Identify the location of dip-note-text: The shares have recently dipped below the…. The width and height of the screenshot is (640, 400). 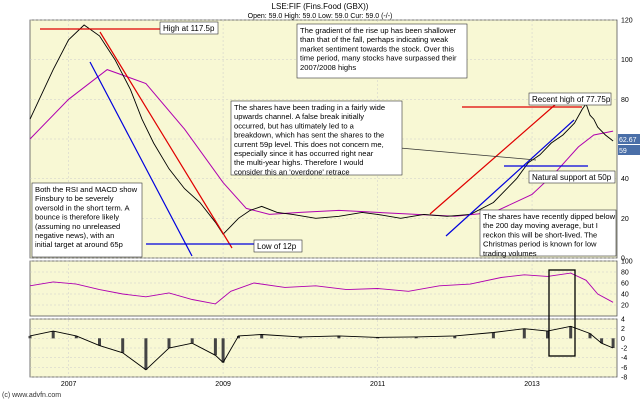
(549, 235).